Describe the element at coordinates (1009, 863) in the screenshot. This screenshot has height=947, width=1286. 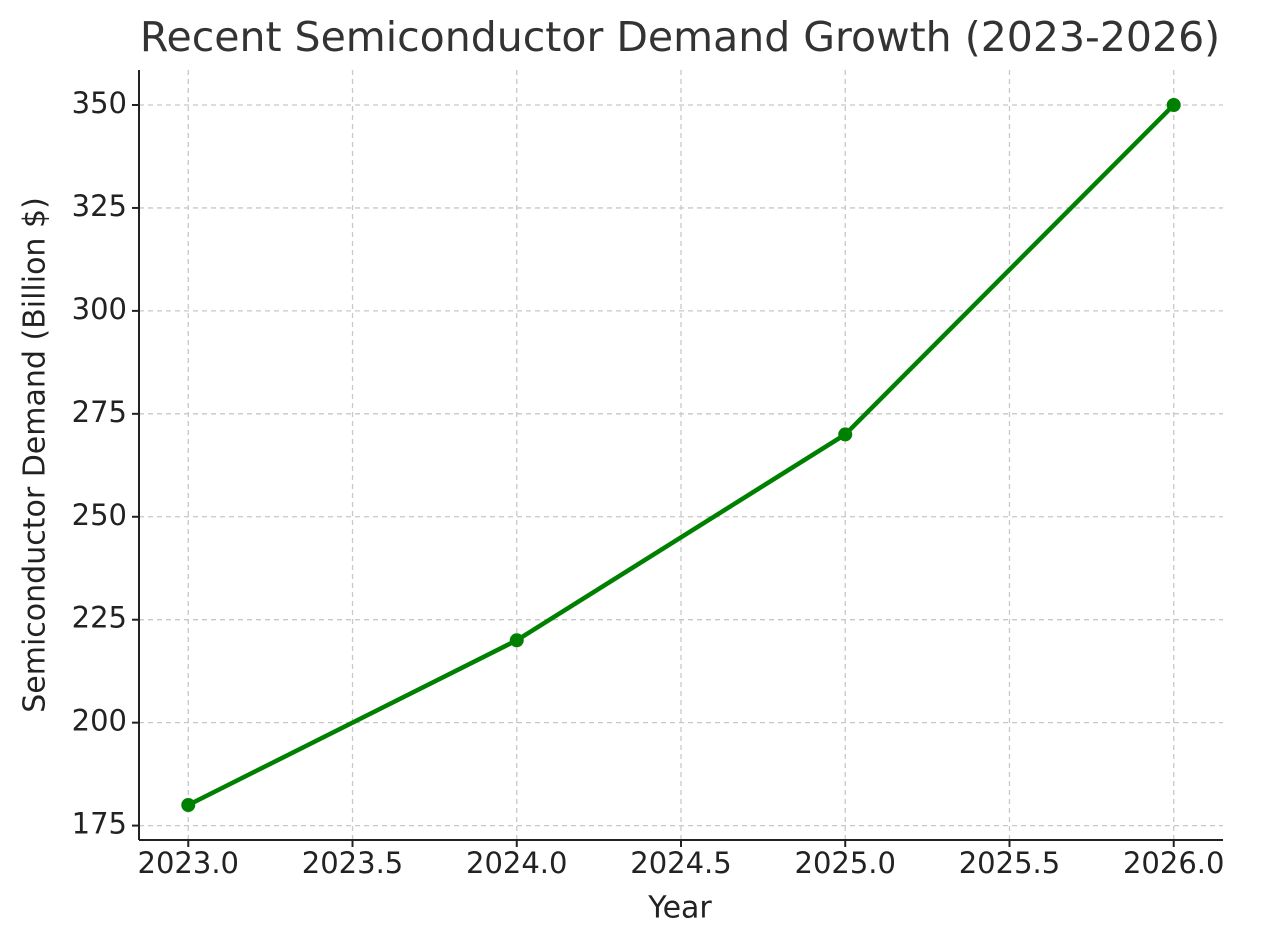
I see `x-tick-label: 2025.5` at that location.